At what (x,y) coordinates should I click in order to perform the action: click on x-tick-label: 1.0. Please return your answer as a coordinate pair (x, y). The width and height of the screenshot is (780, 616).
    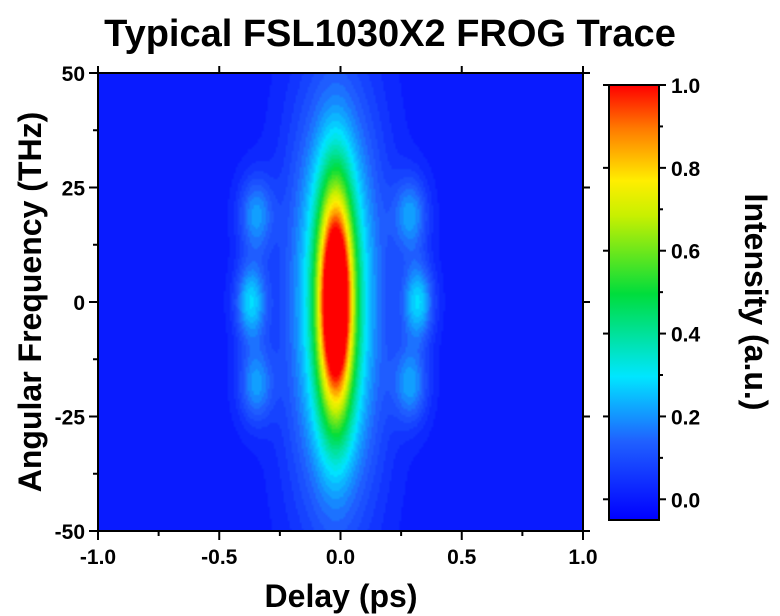
    Looking at the image, I should click on (582, 557).